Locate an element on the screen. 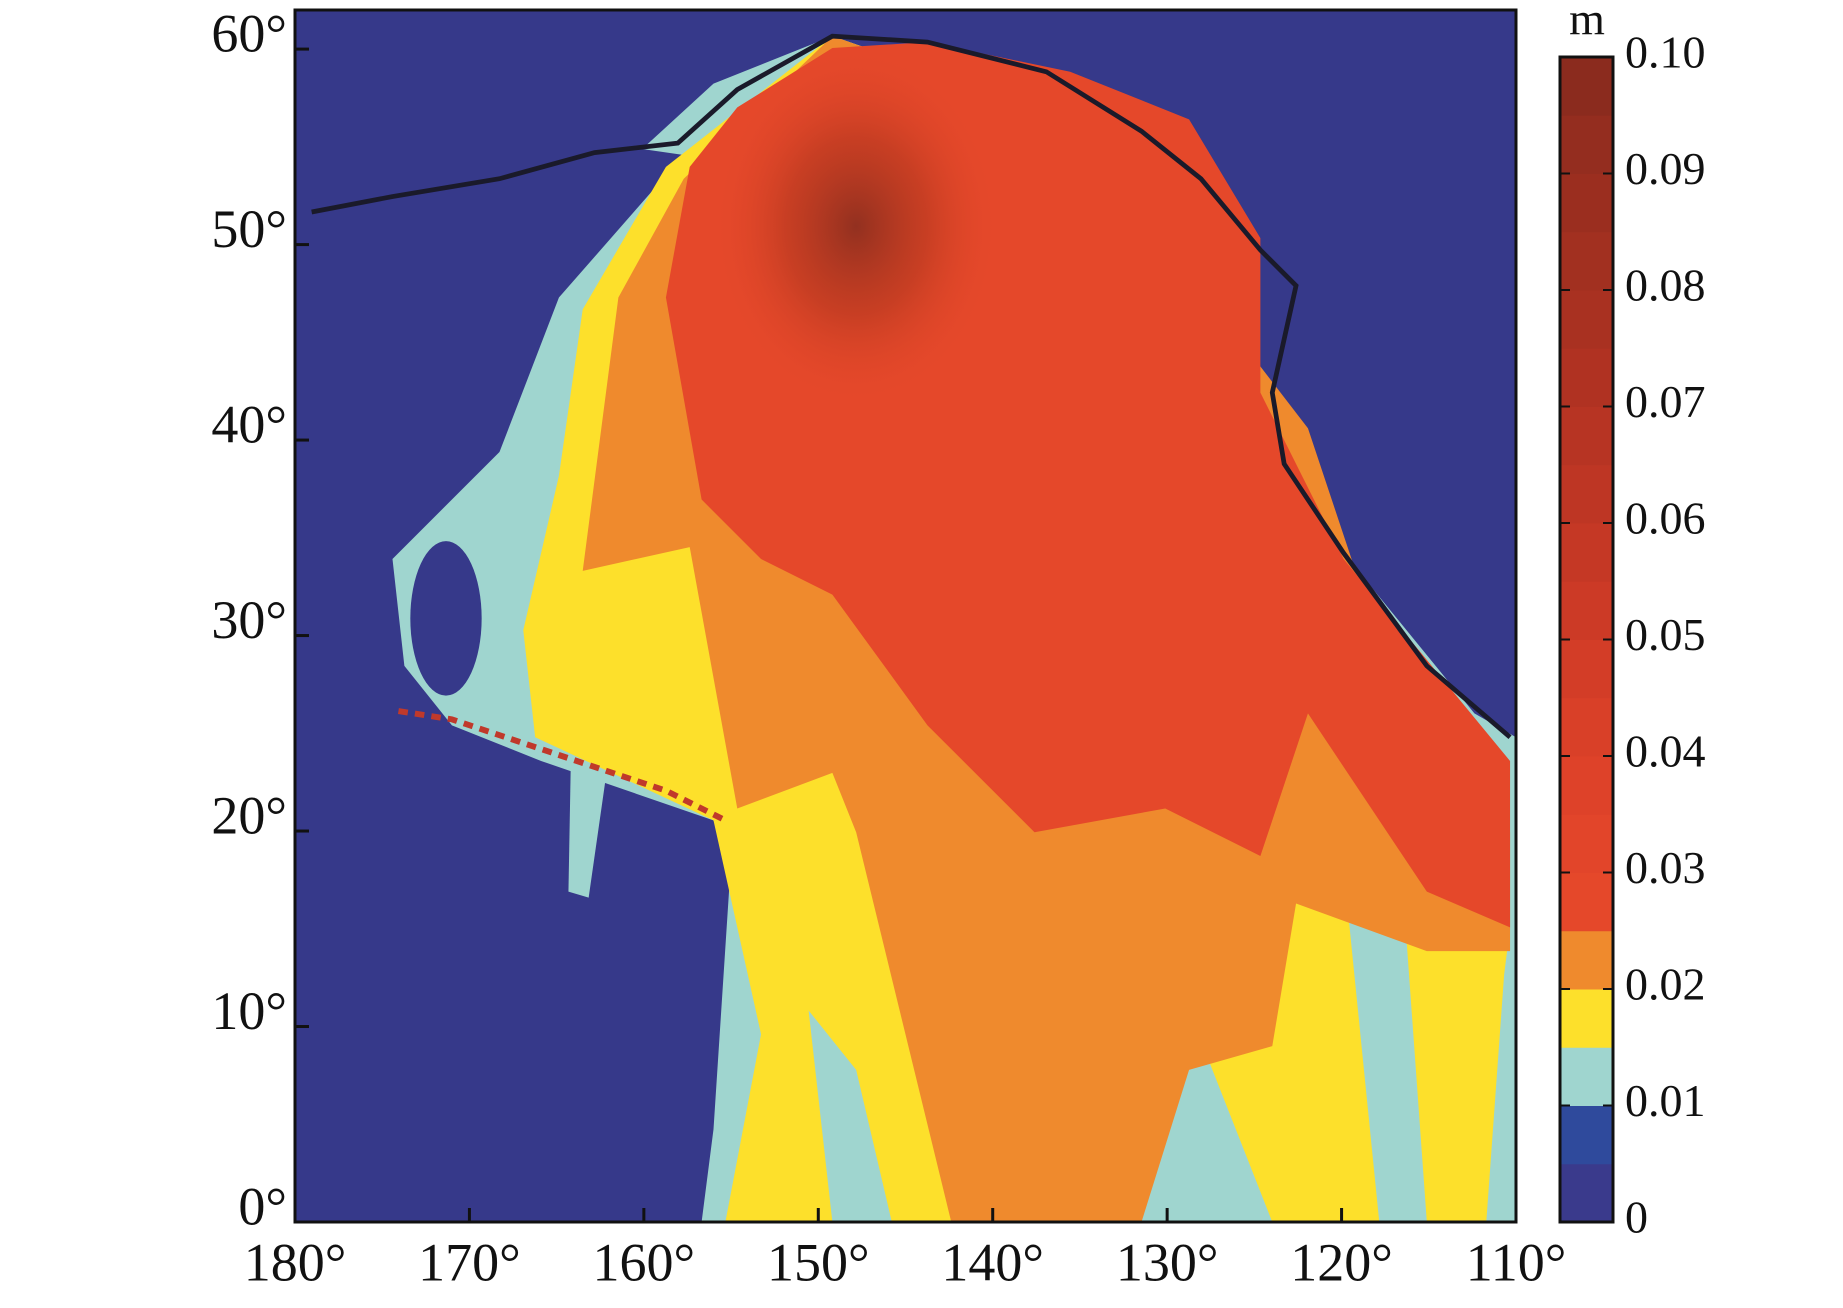 The width and height of the screenshot is (1843, 1308). y-tick-label: 30° is located at coordinates (249, 620).